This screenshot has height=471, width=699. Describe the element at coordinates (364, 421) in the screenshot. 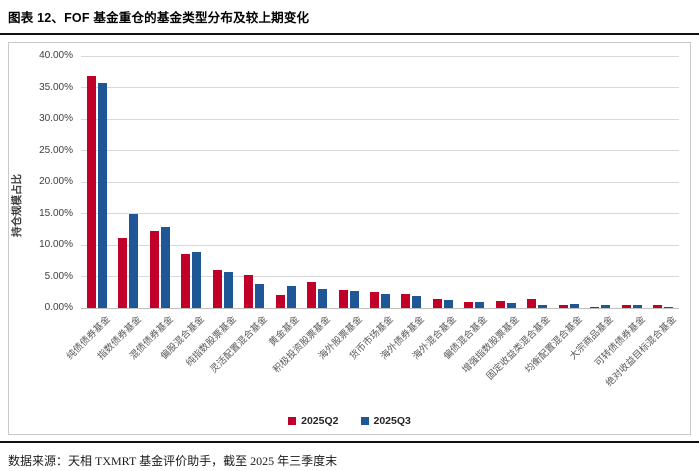

I see `legend-swatch-2025q3` at that location.